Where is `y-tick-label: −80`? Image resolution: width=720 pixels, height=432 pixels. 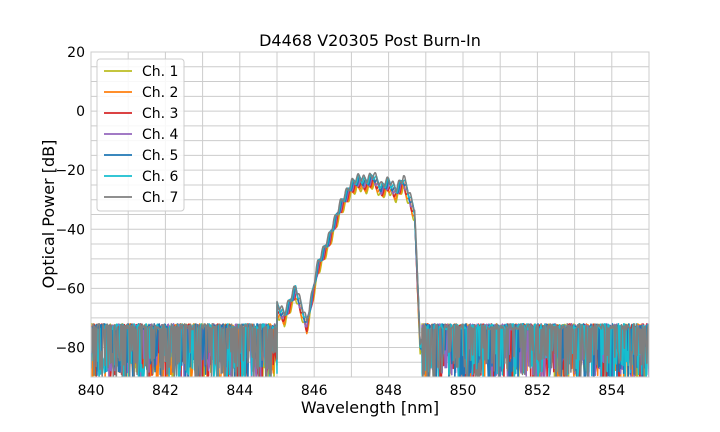
y-tick-label: −80 is located at coordinates (70, 348).